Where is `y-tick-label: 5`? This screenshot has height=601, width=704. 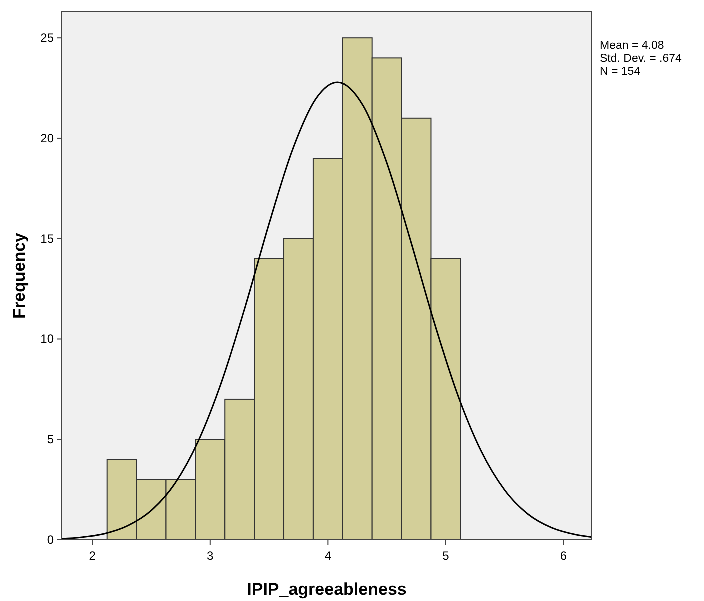
y-tick-label: 5 is located at coordinates (50, 439).